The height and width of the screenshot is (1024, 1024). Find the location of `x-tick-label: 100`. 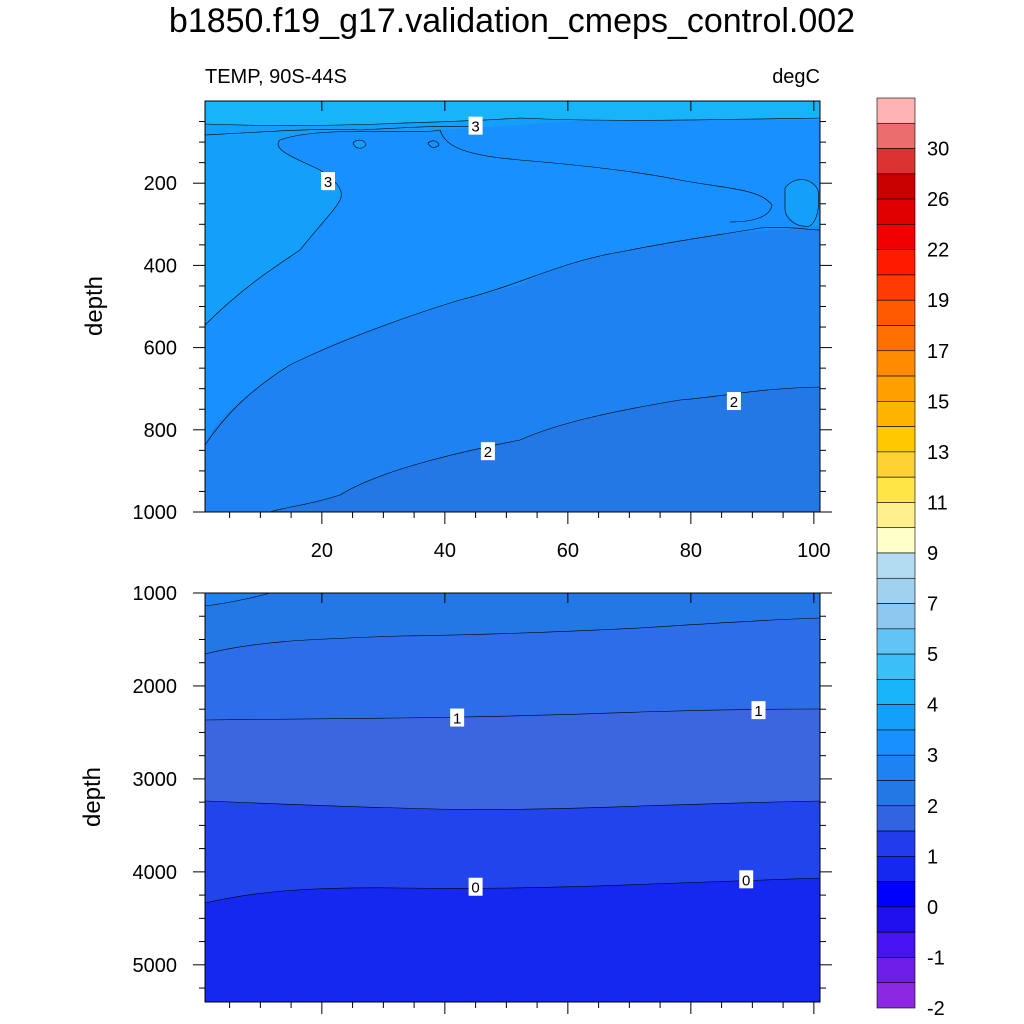

x-tick-label: 100 is located at coordinates (813, 551).